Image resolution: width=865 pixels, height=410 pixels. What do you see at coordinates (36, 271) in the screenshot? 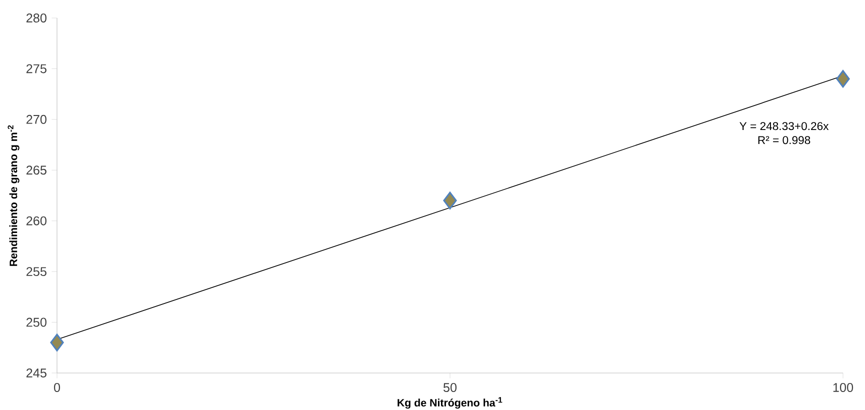
I see `y-tick-label: 255` at bounding box center [36, 271].